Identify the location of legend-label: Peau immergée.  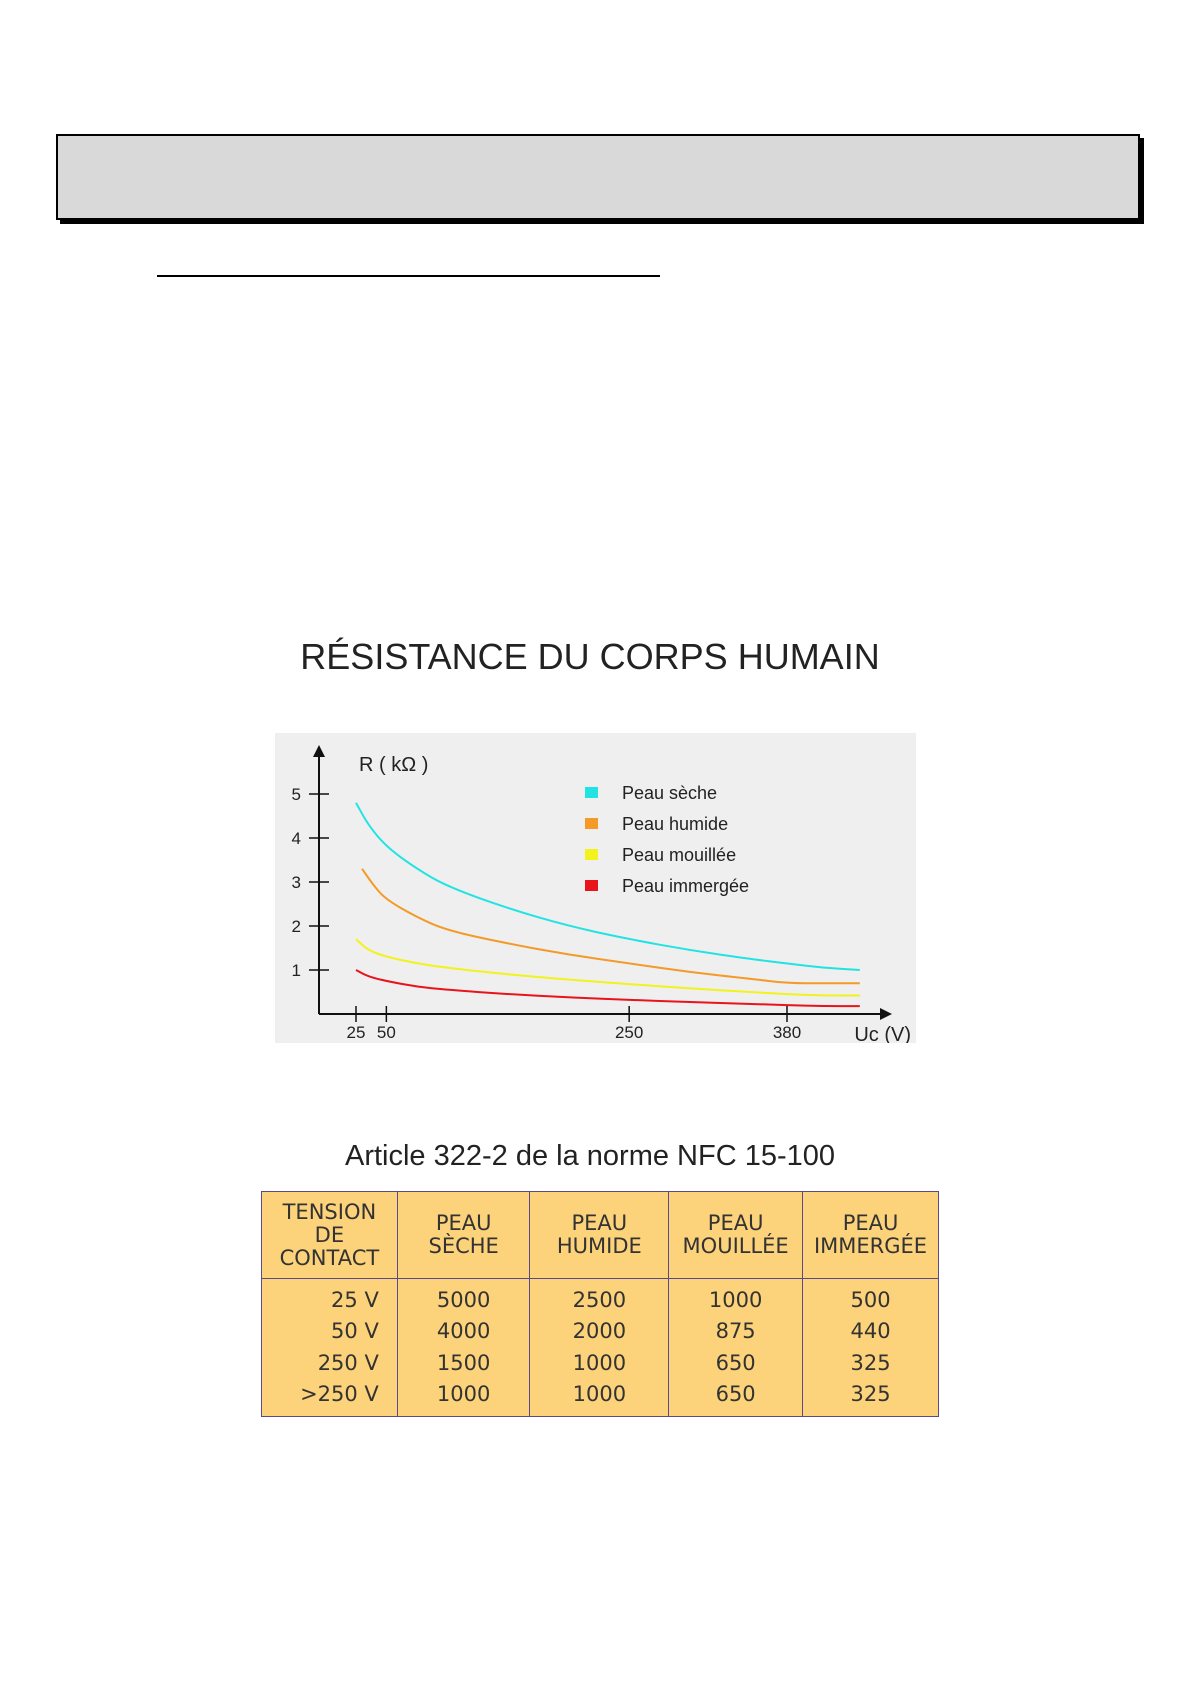
(685, 886).